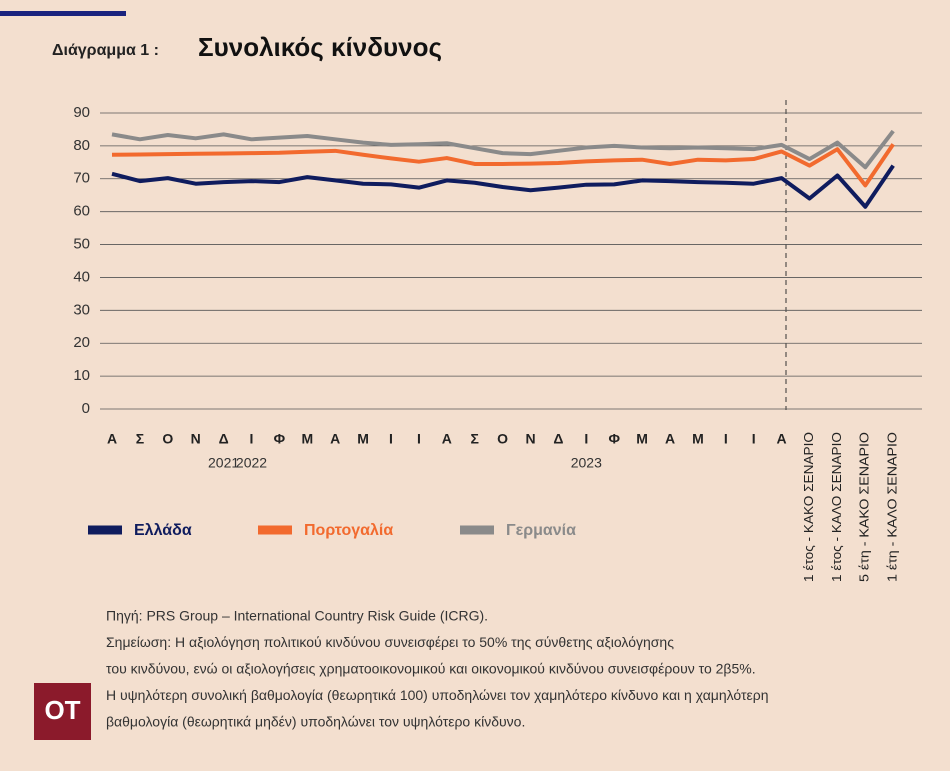  Describe the element at coordinates (892, 507) in the screenshot. I see `x-tick-label: 1 έτη - ΚΑΛΟ ΣΕΝΑΡΙΟ` at that location.